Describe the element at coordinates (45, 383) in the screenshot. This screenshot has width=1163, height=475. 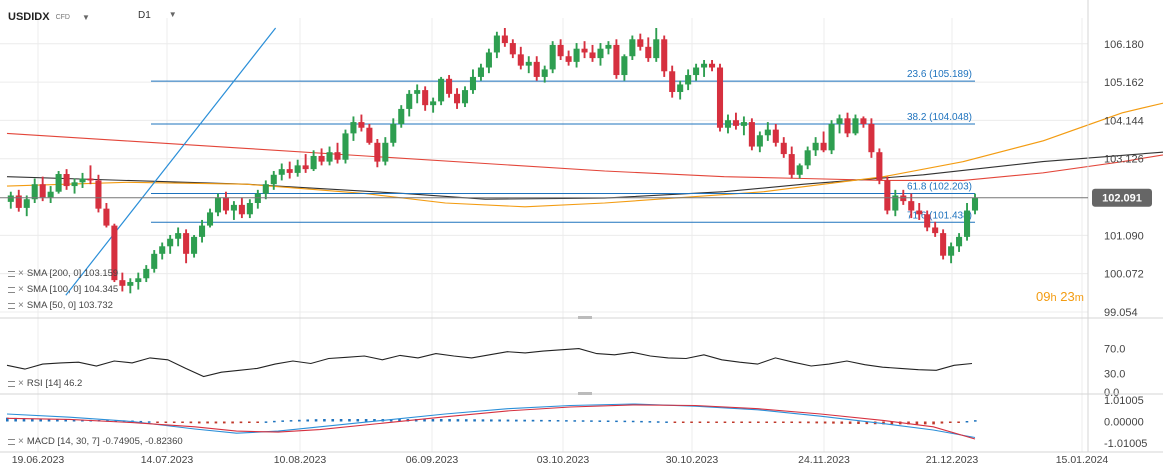
I see `legend-rsi: × RSI [14] 46.2` at that location.